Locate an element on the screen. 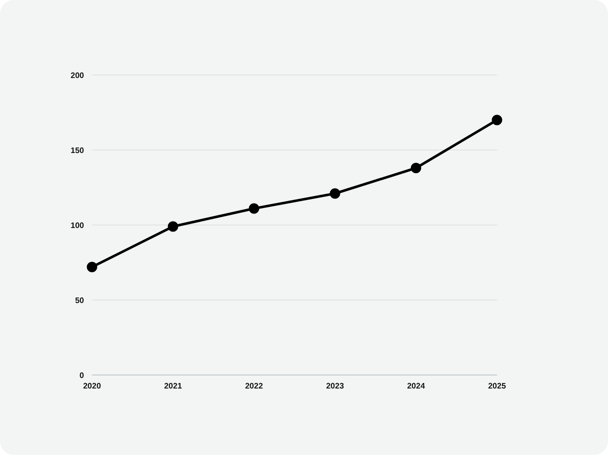  y-tick-label: 100 is located at coordinates (77, 225).